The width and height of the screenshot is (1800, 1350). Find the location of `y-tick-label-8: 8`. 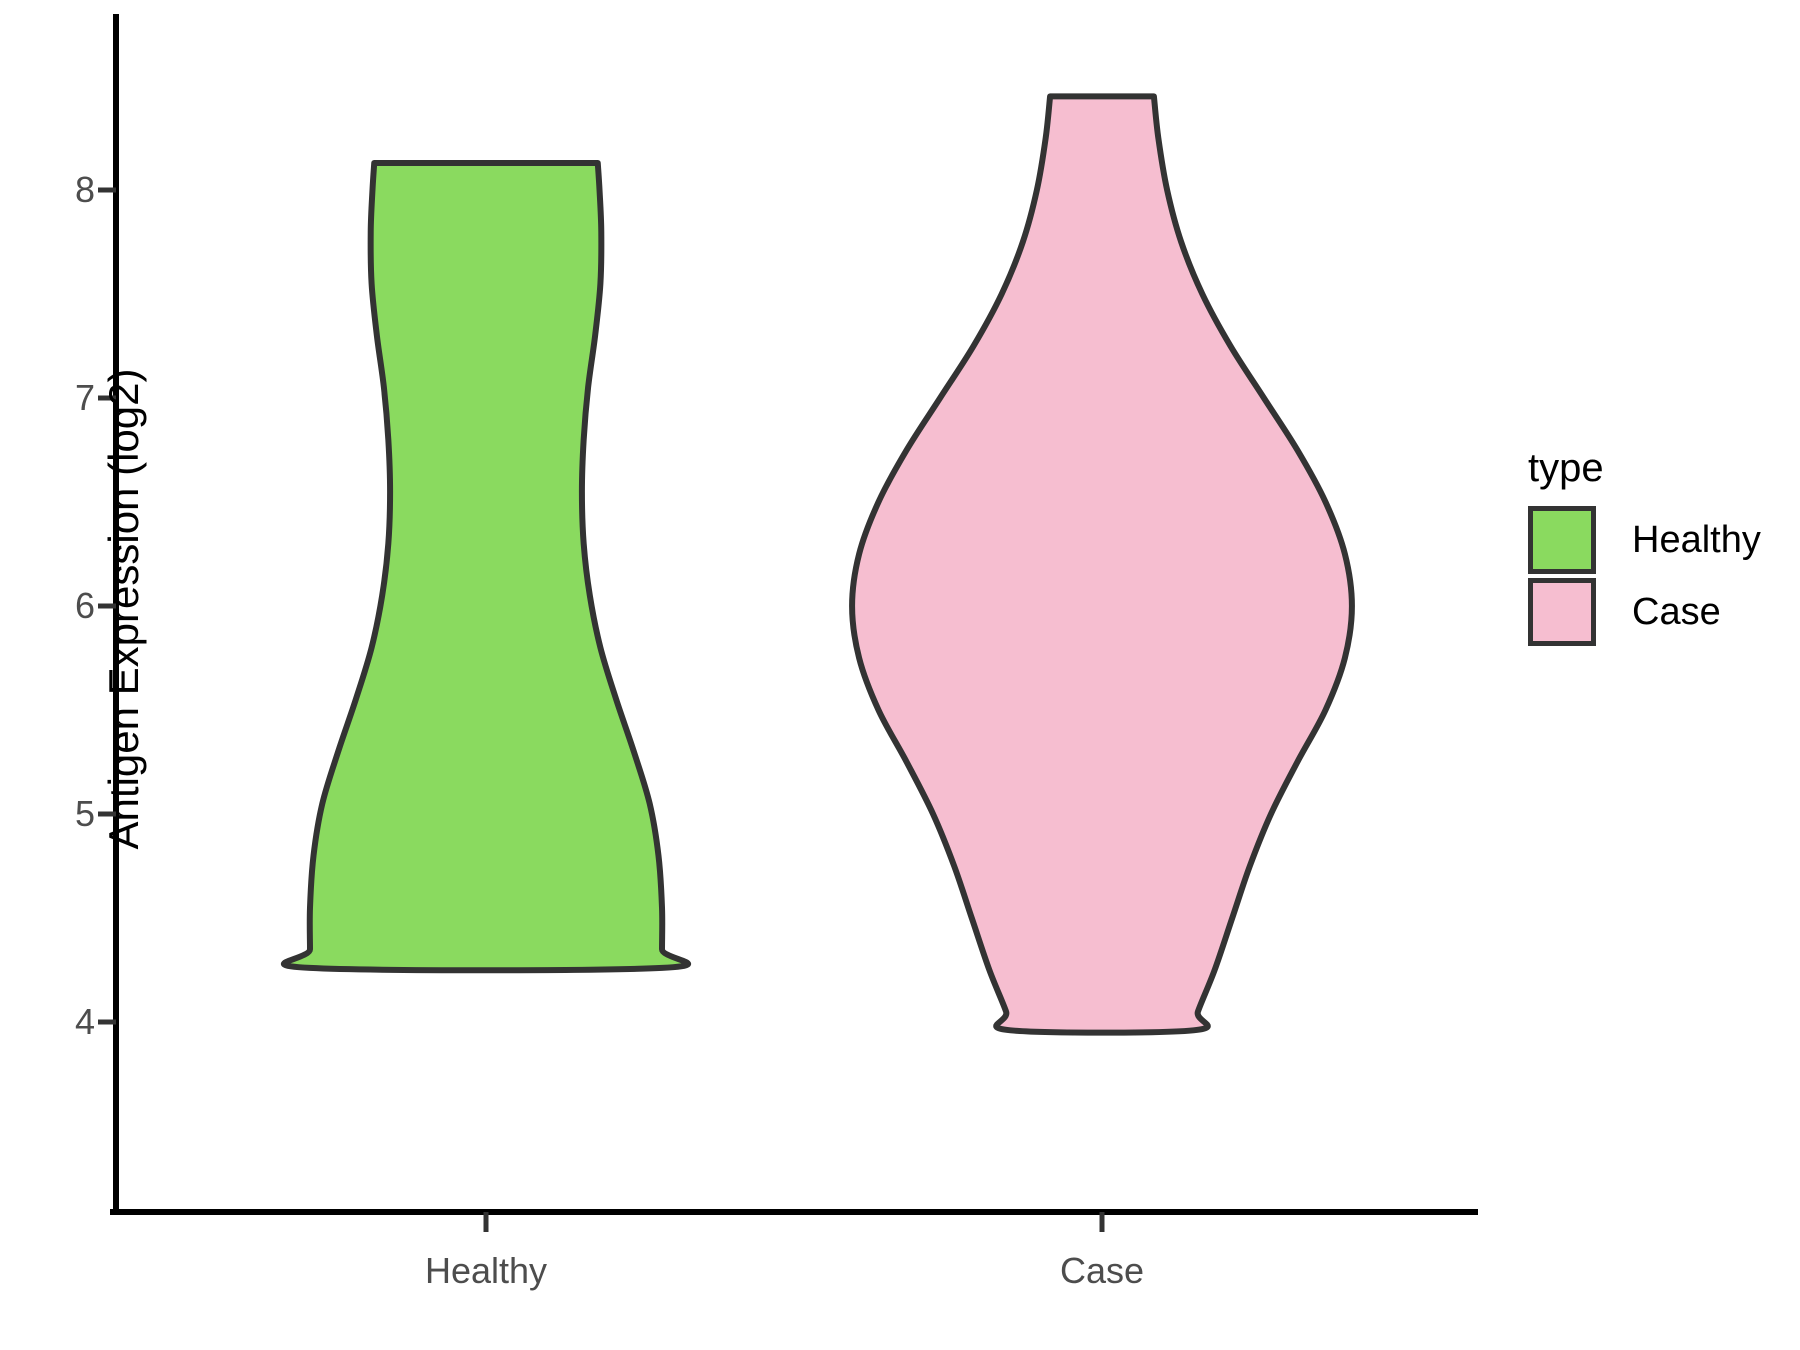

y-tick-label-8: 8 is located at coordinates (84, 189).